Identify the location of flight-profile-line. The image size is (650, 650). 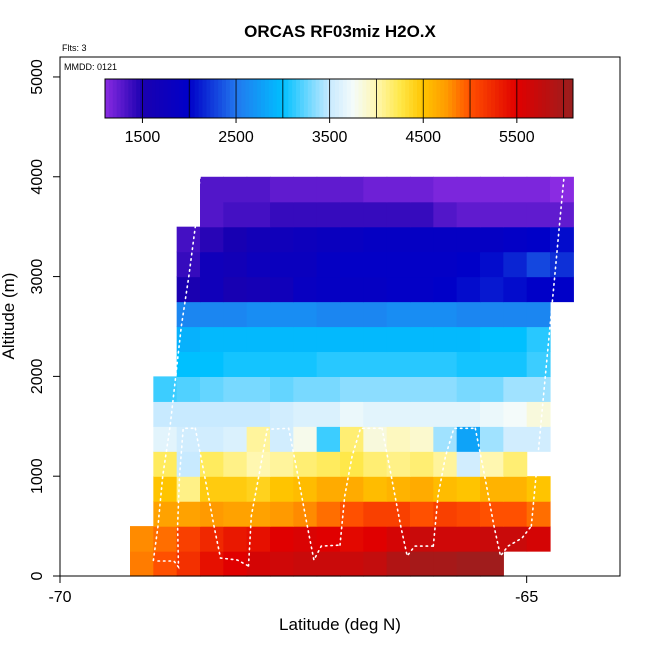
(176, 369).